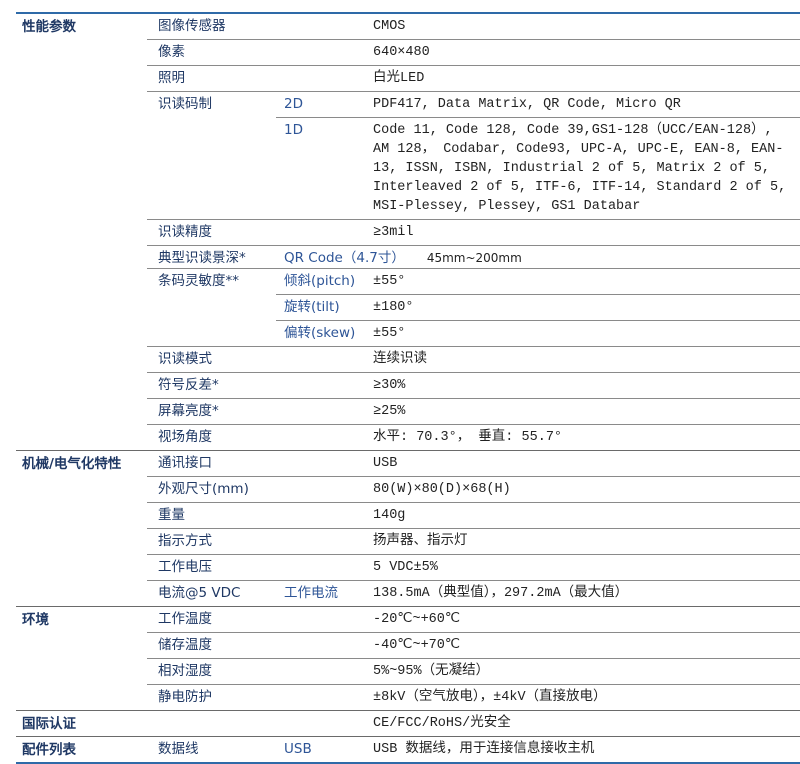 This screenshot has height=764, width=800. I want to click on spec-label: 识读精度, so click(211, 232).